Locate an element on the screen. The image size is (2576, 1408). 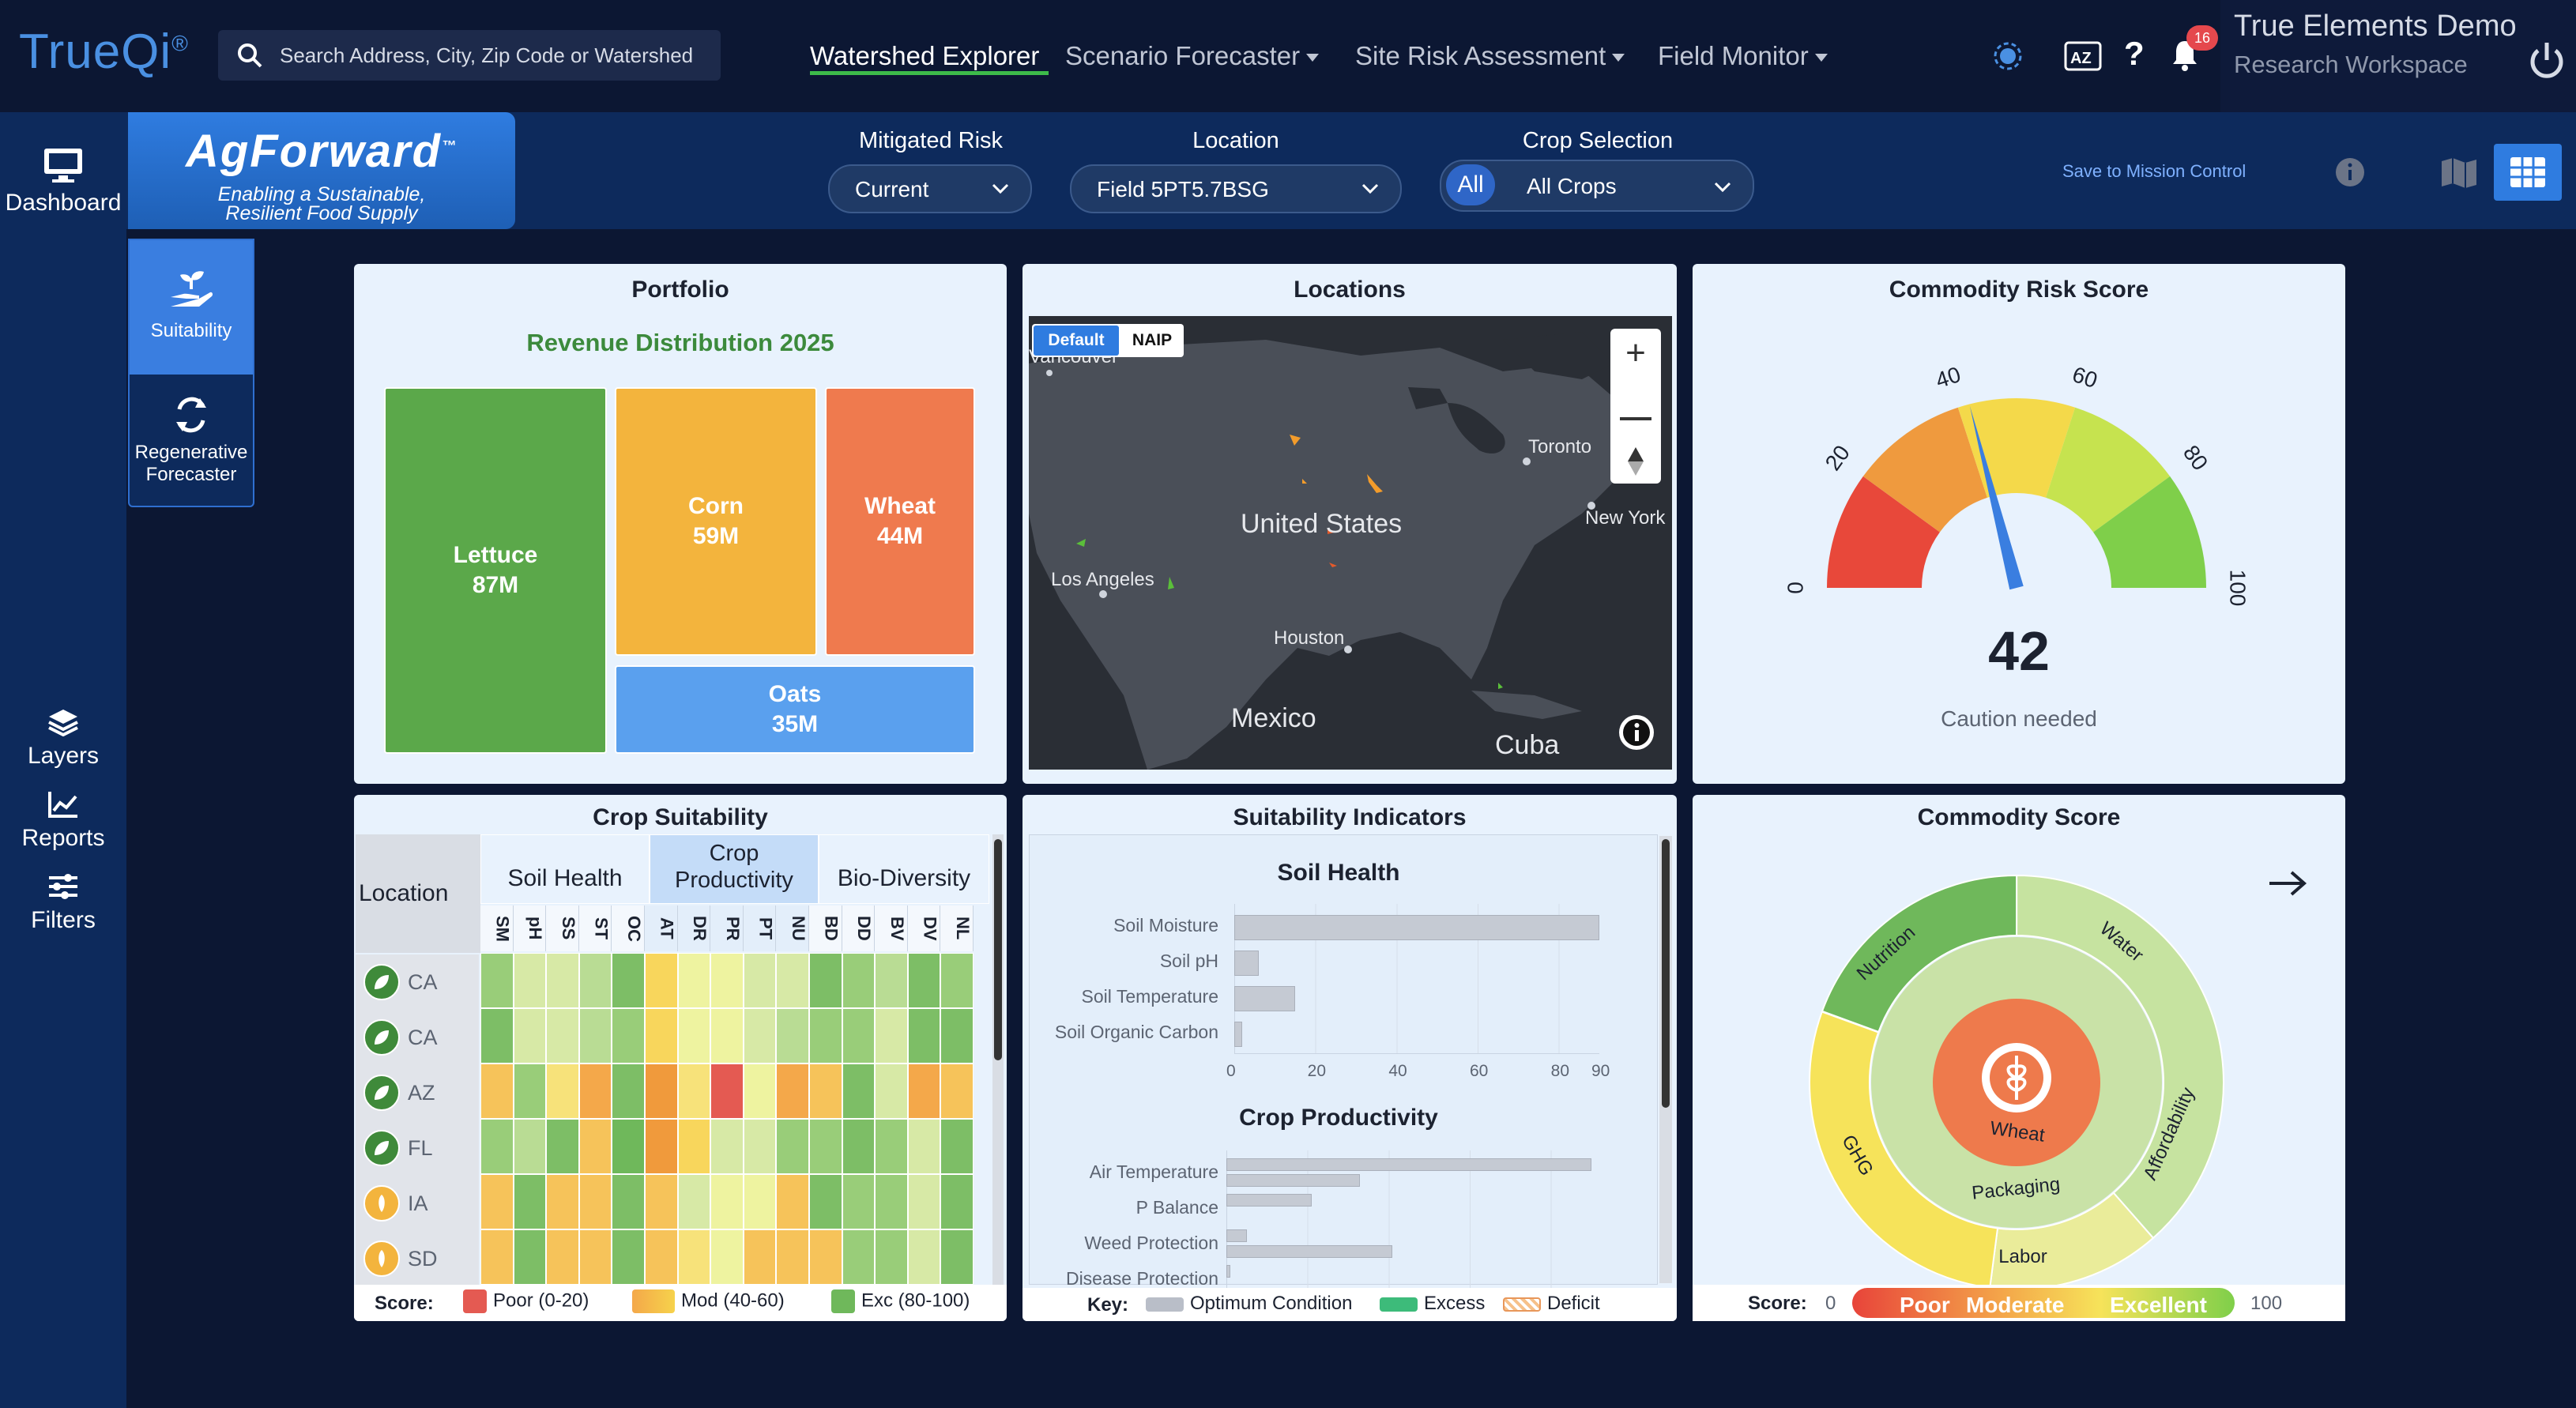
heatmap-row-label: AZ is located at coordinates (417, 1092).